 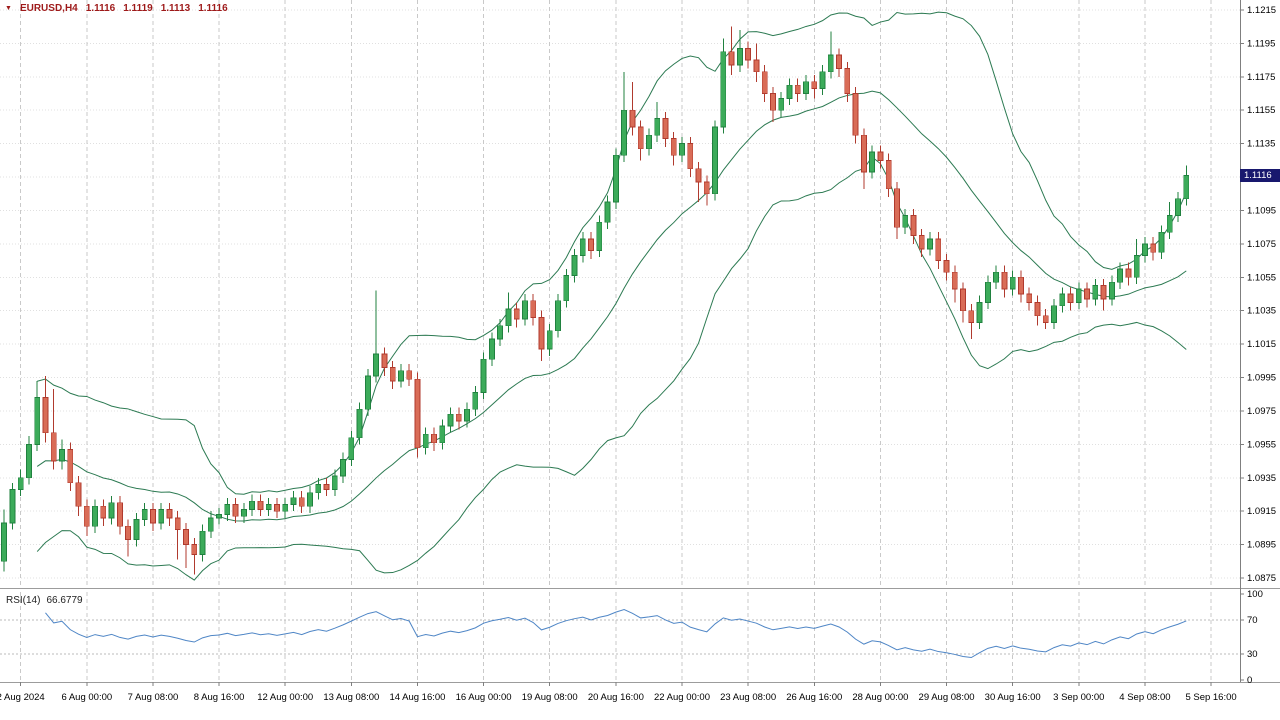 I want to click on svg-text: 1.0935, so click(x=1261, y=478).